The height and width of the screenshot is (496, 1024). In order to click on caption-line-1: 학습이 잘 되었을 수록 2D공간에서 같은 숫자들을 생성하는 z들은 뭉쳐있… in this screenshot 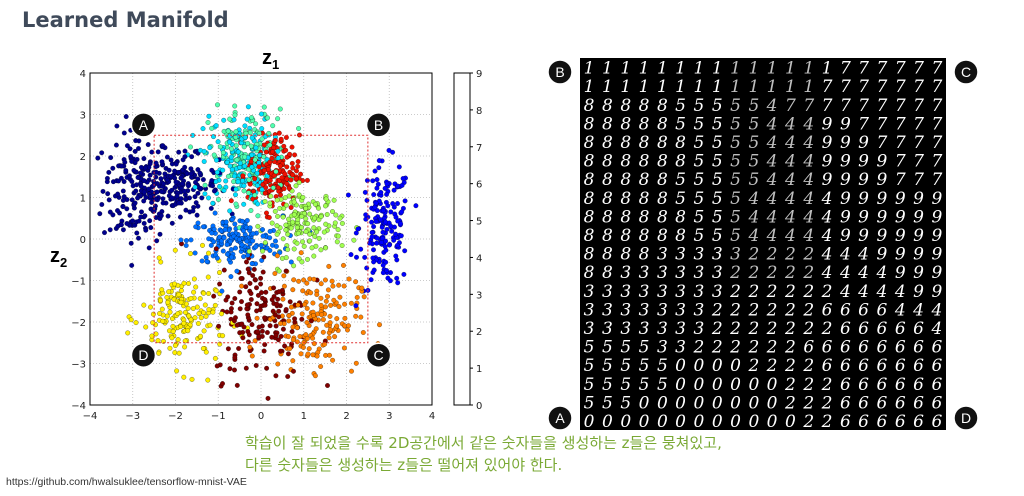, I will do `click(483, 443)`.